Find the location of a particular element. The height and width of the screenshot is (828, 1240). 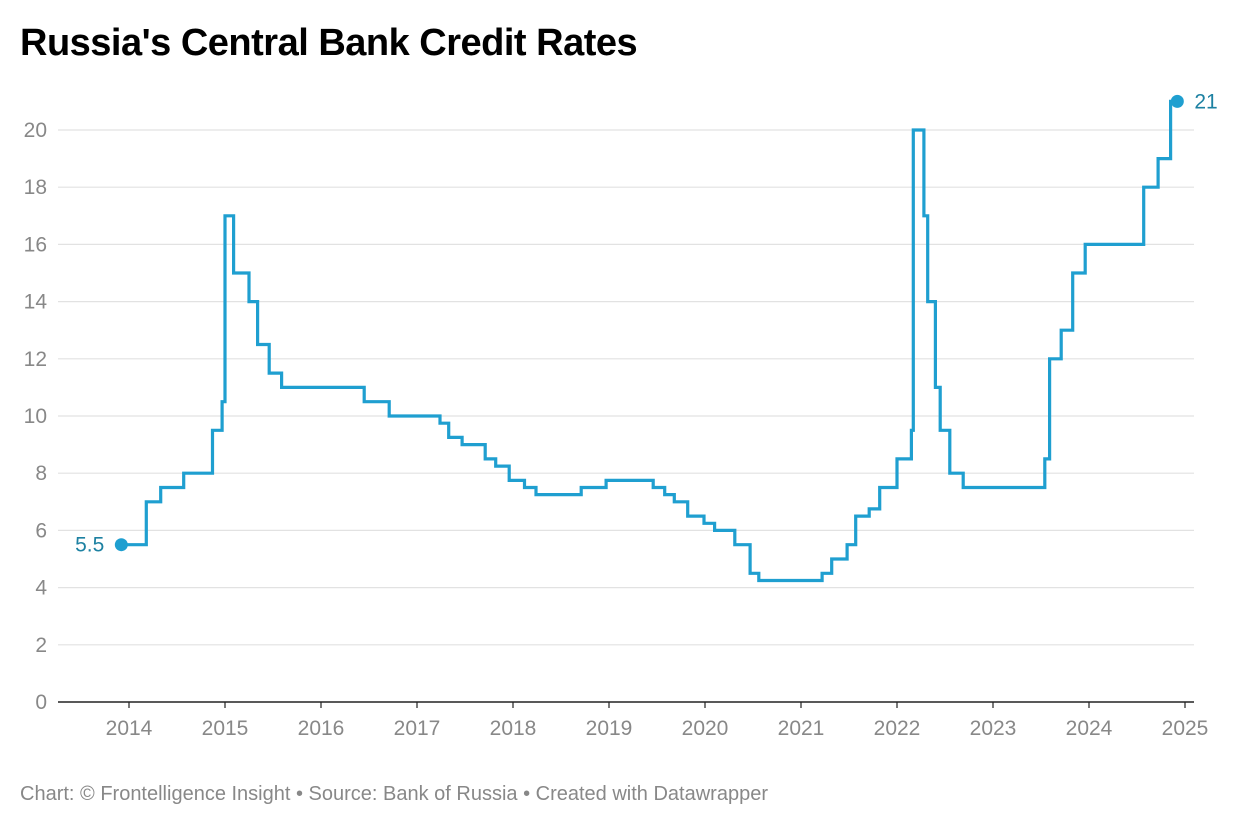

x-tick-label-2019: 2019 is located at coordinates (609, 728).